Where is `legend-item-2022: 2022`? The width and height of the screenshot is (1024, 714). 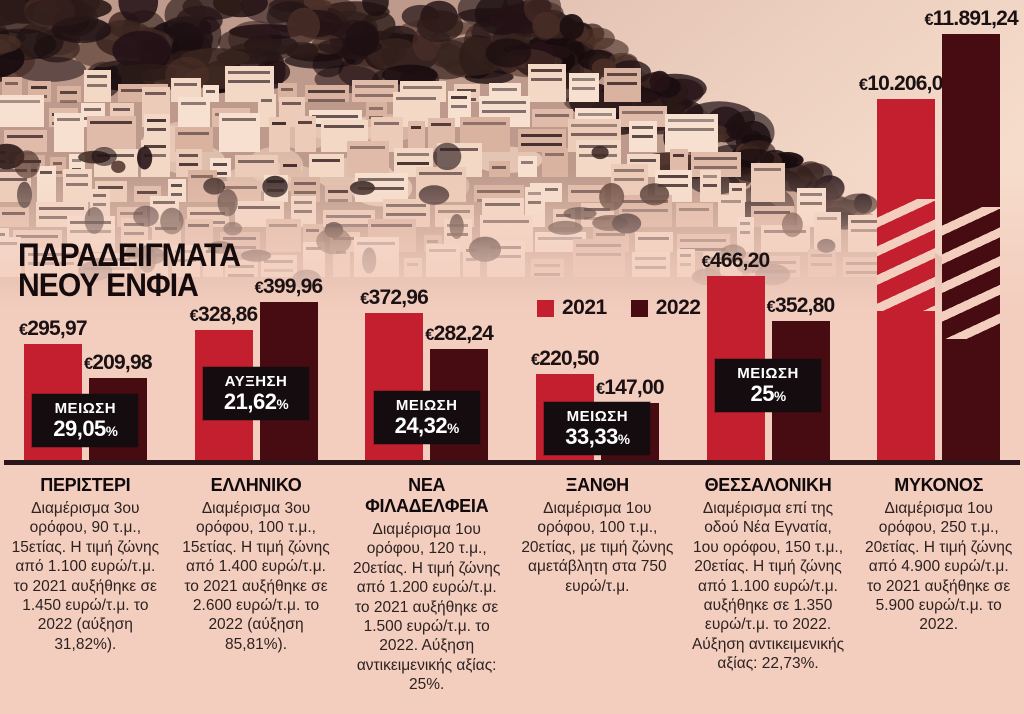
legend-item-2022: 2022 is located at coordinates (665, 308).